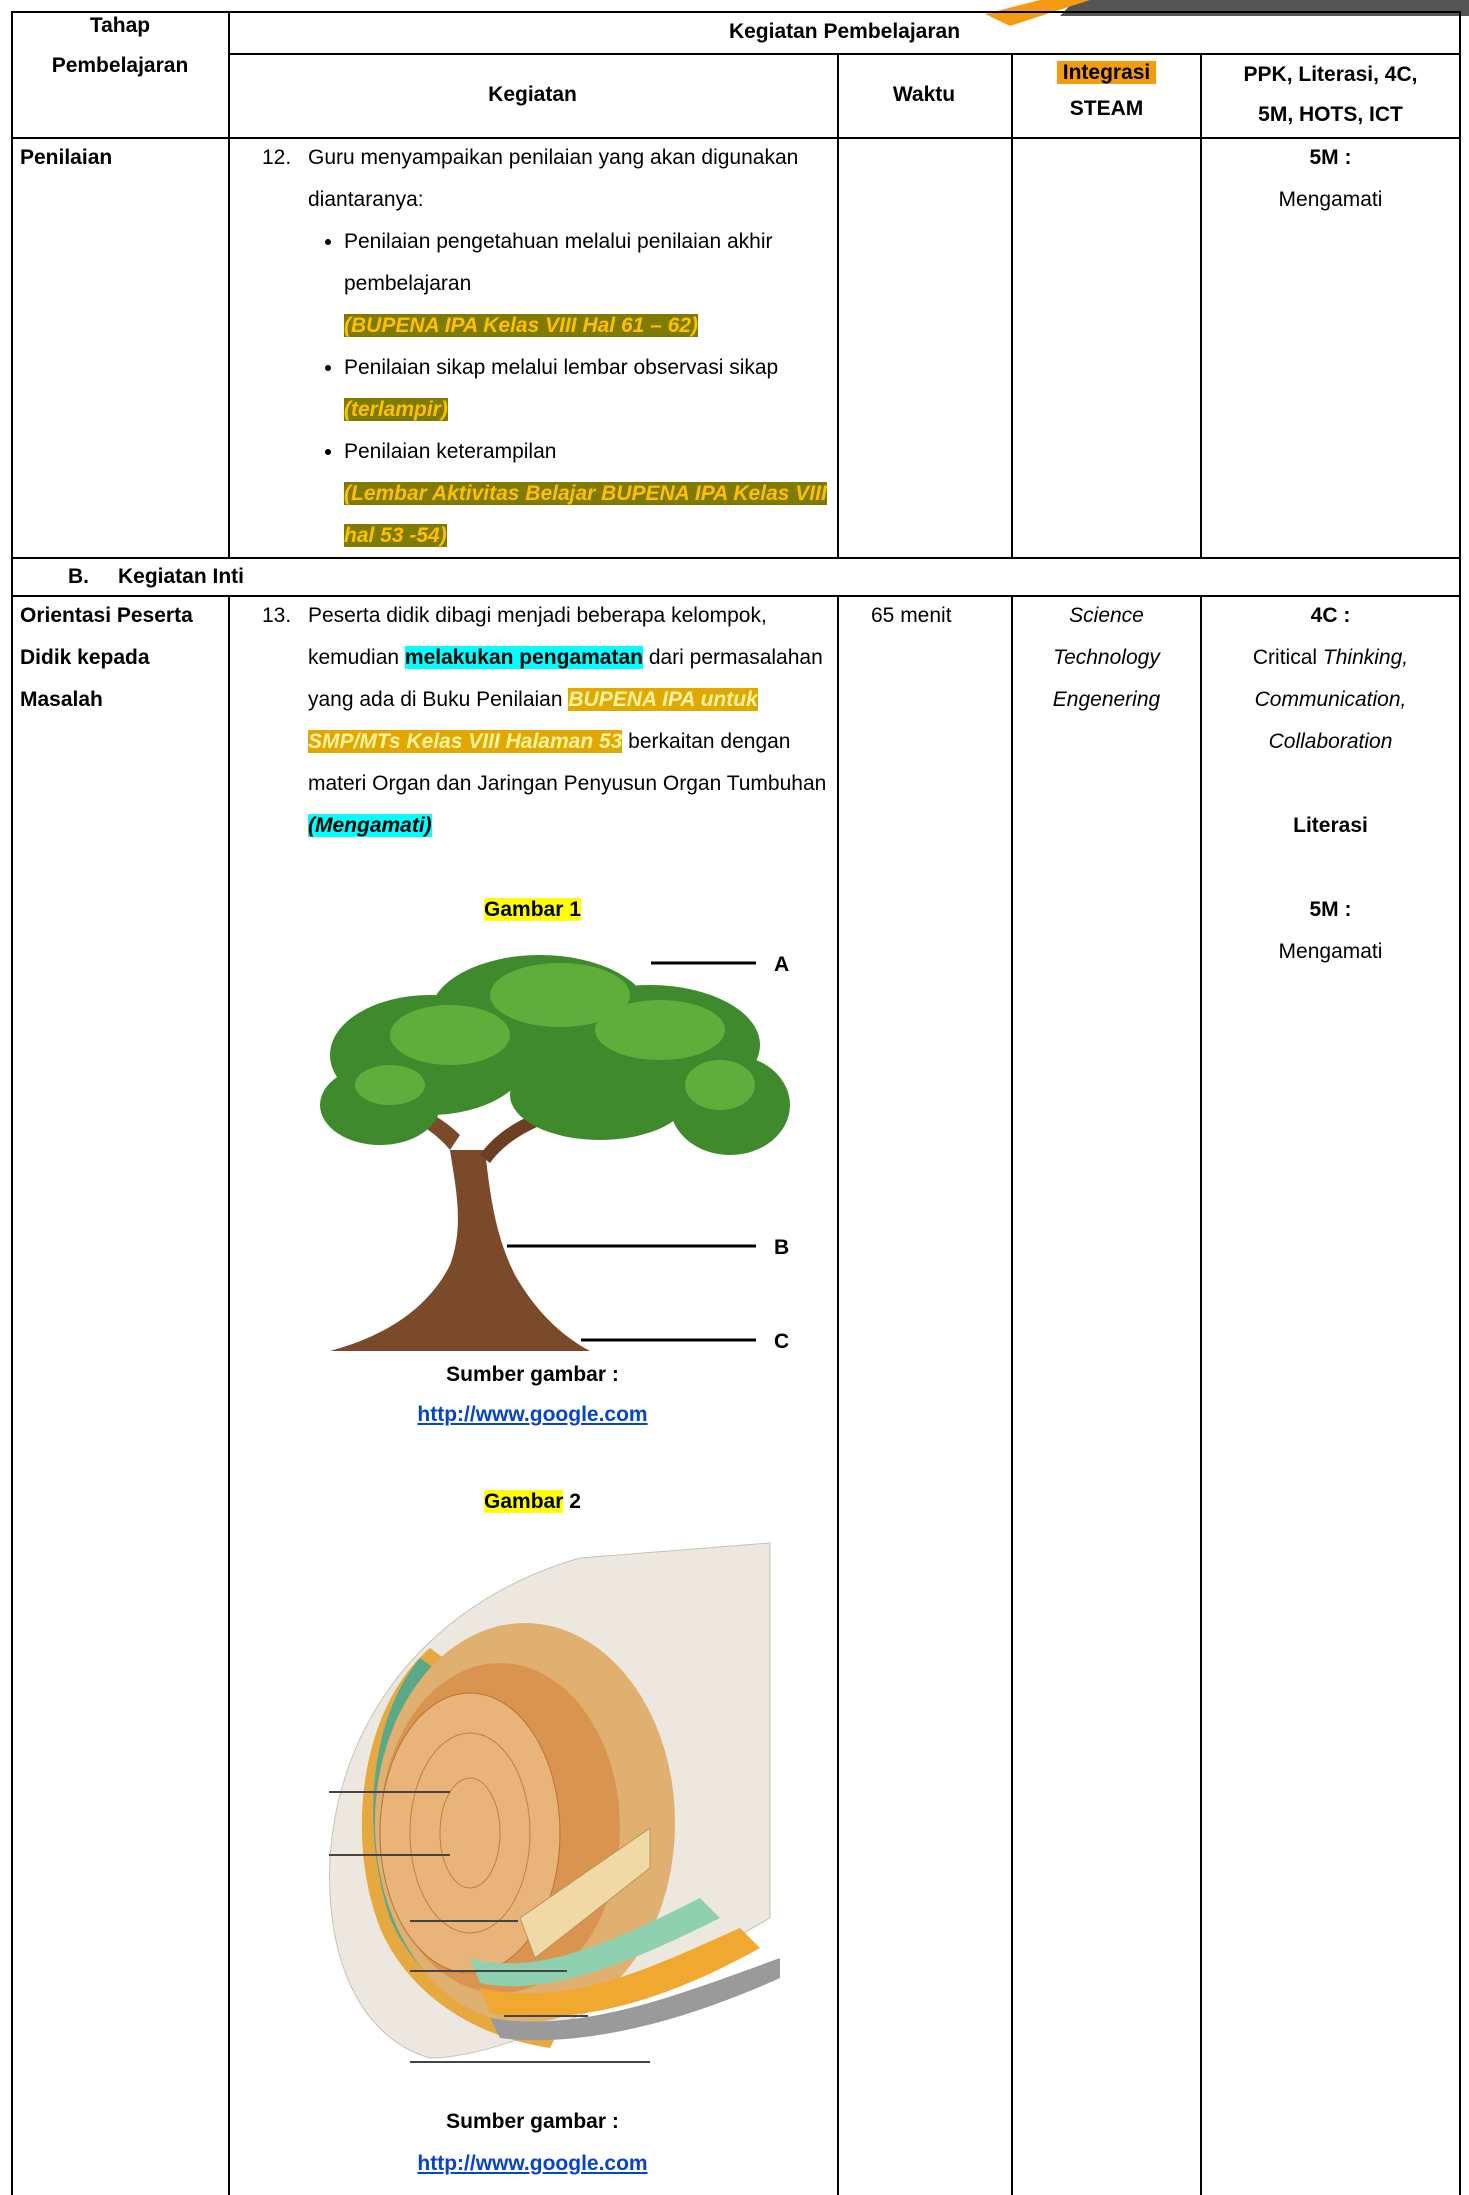 The image size is (1469, 2195). Describe the element at coordinates (1330, 741) in the screenshot. I see `ppk-text: Collaboration` at that location.